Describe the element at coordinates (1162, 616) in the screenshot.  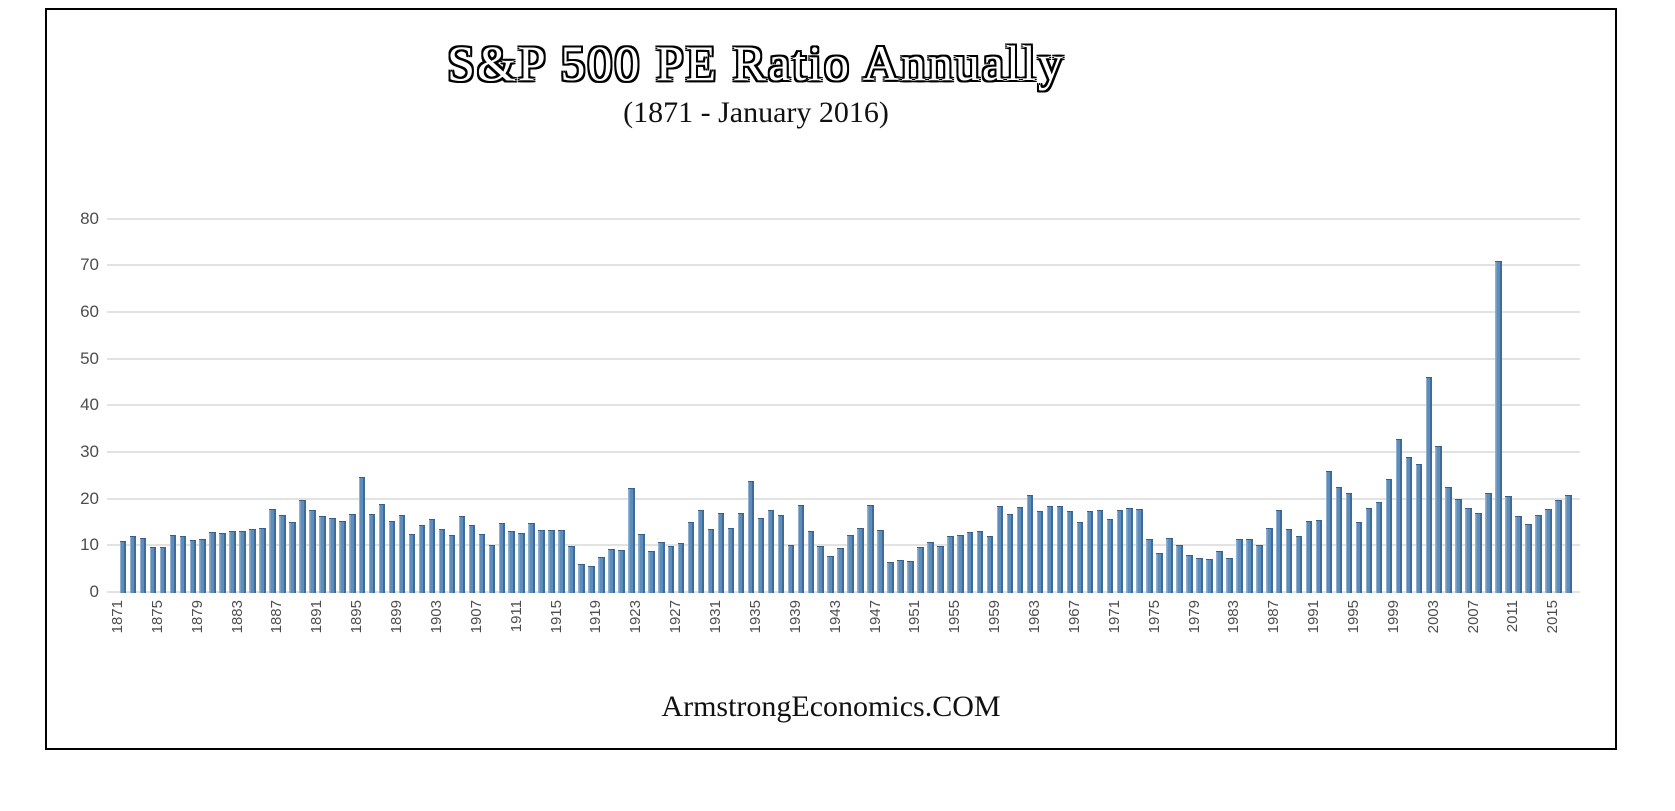
I see `x-axis-label-1975: 1975` at that location.